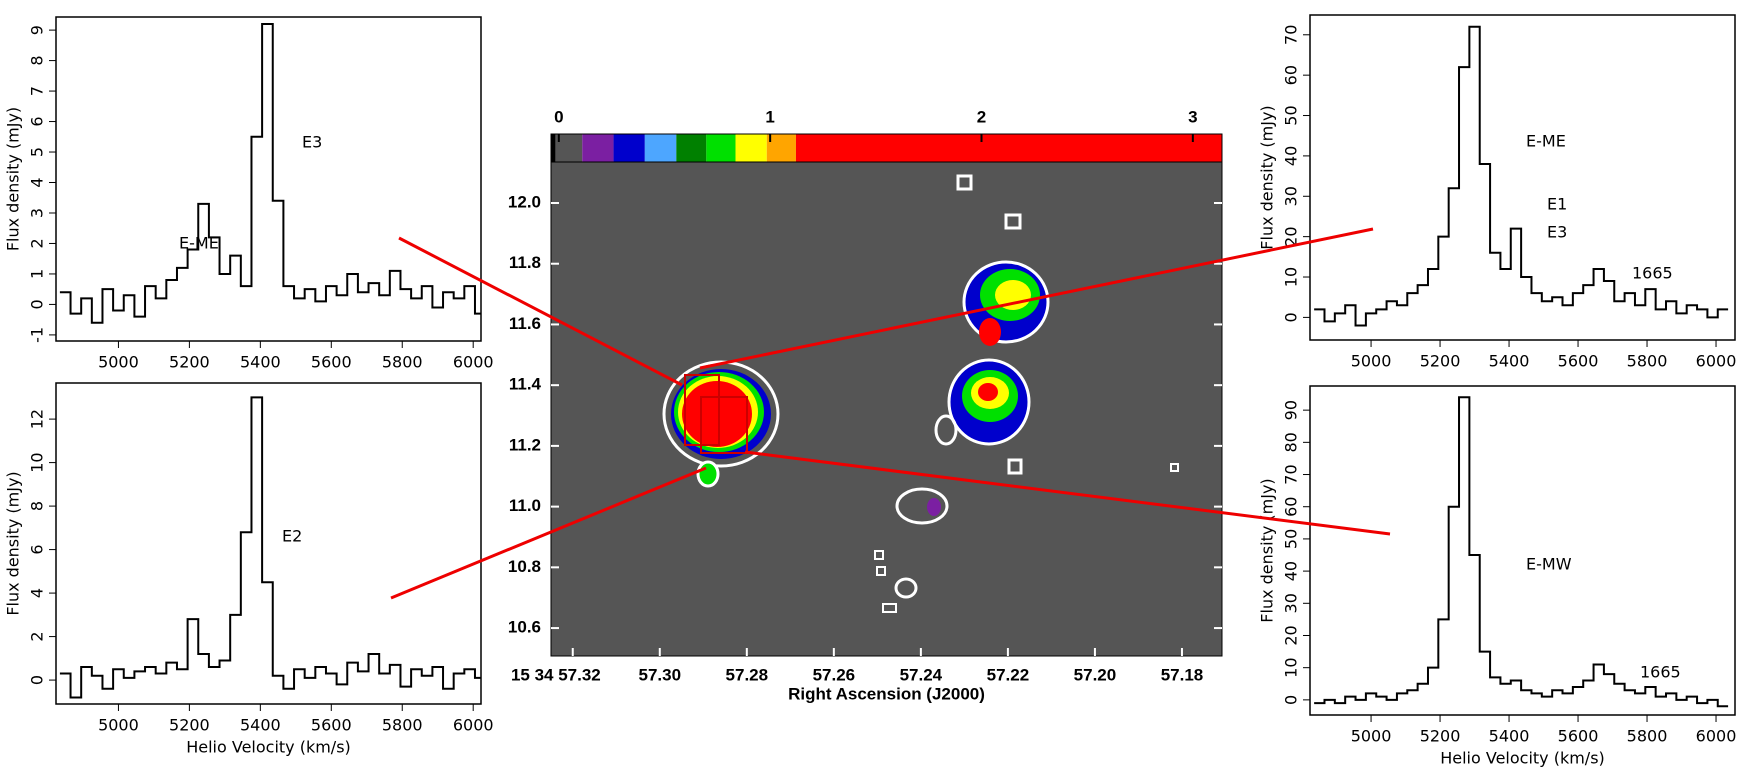  Describe the element at coordinates (525, 323) in the screenshot. I see `y-tick-label: 11.6` at that location.